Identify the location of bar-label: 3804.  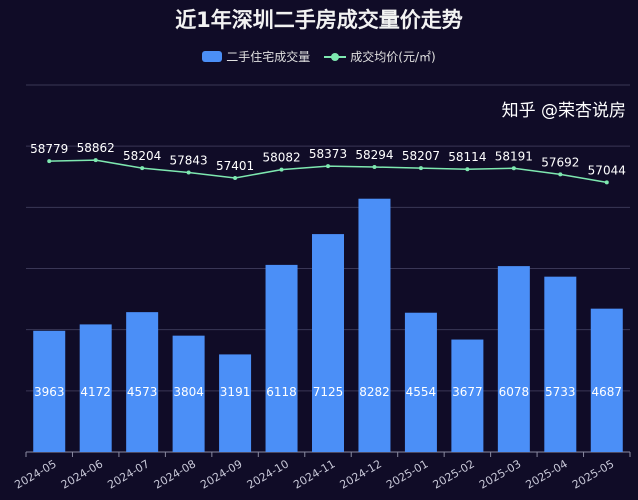
(188, 392).